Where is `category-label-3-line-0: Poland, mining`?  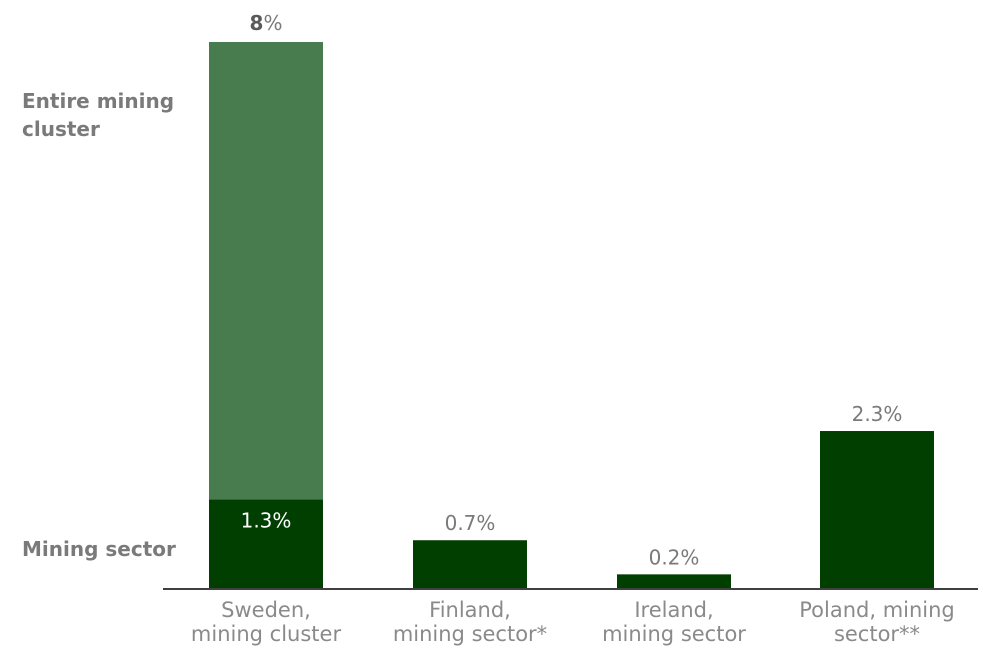 category-label-3-line-0: Poland, mining is located at coordinates (877, 610).